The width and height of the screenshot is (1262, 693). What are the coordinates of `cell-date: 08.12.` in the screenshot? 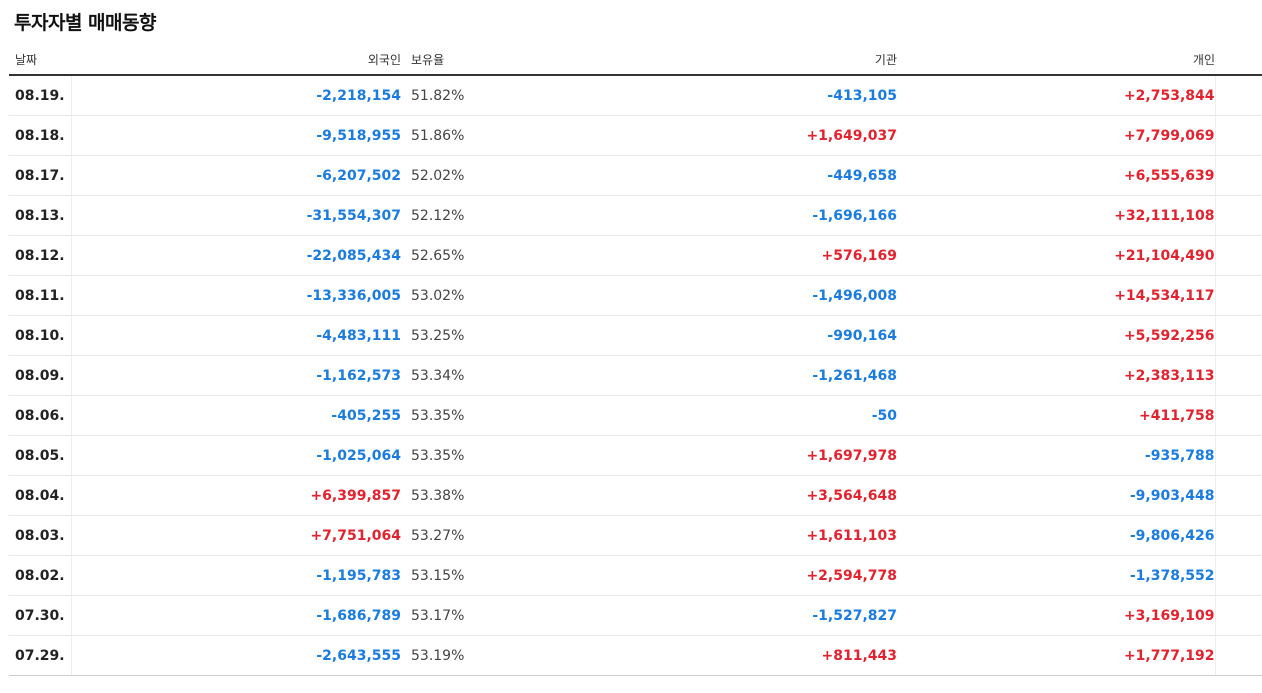 It's located at (40, 255).